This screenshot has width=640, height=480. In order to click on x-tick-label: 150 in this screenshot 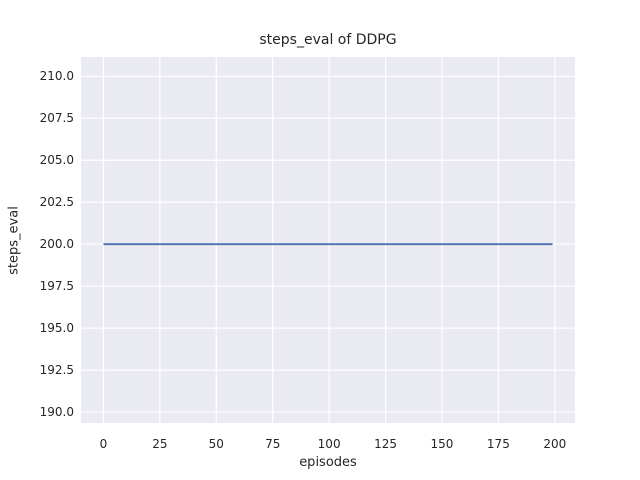, I will do `click(442, 444)`.